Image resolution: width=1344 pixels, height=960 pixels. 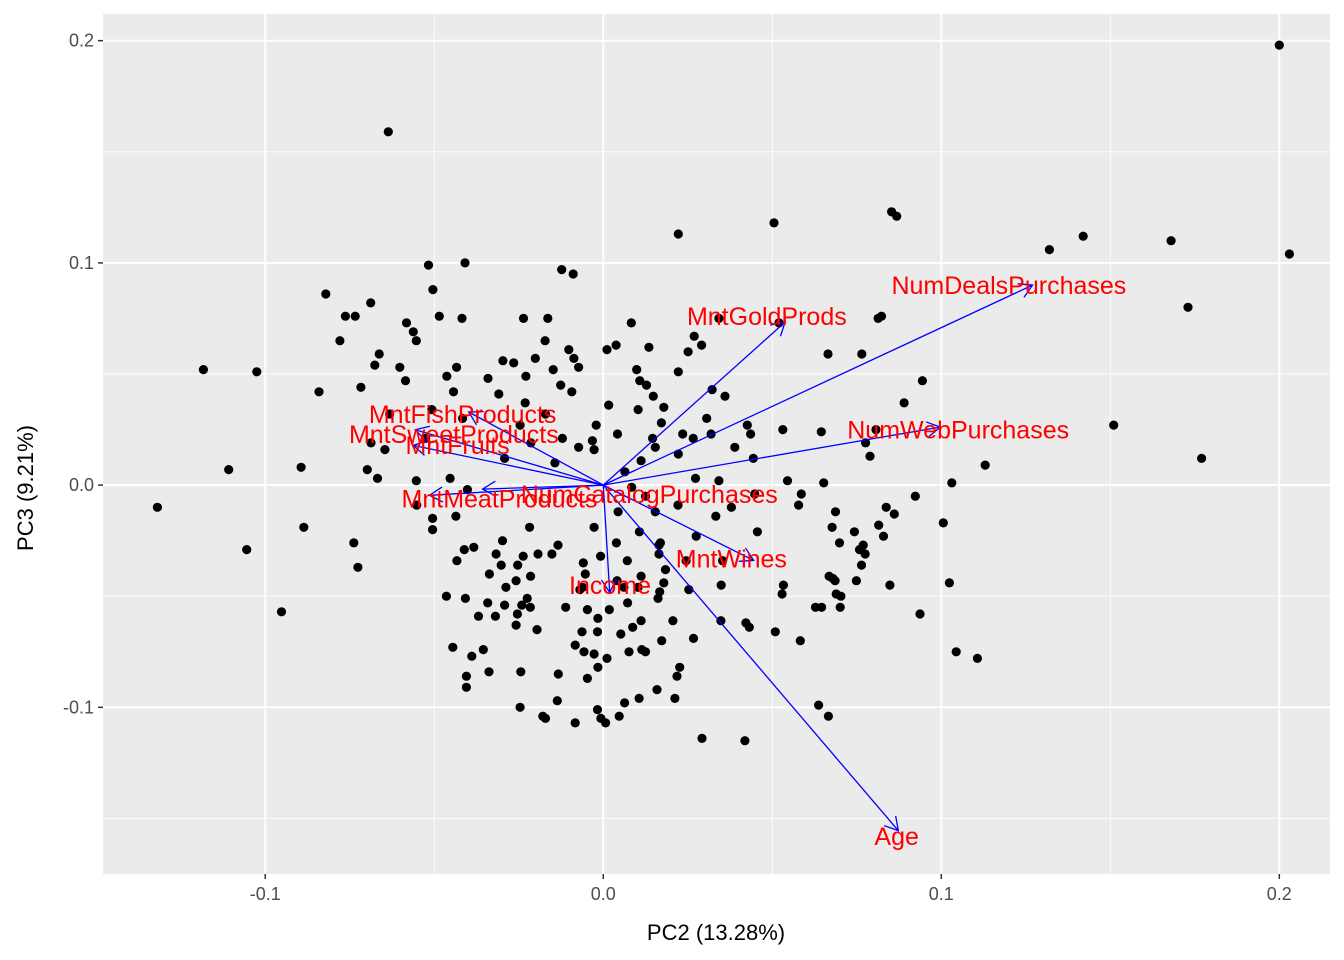 I want to click on y-tick-label: 0.1, so click(x=81, y=263).